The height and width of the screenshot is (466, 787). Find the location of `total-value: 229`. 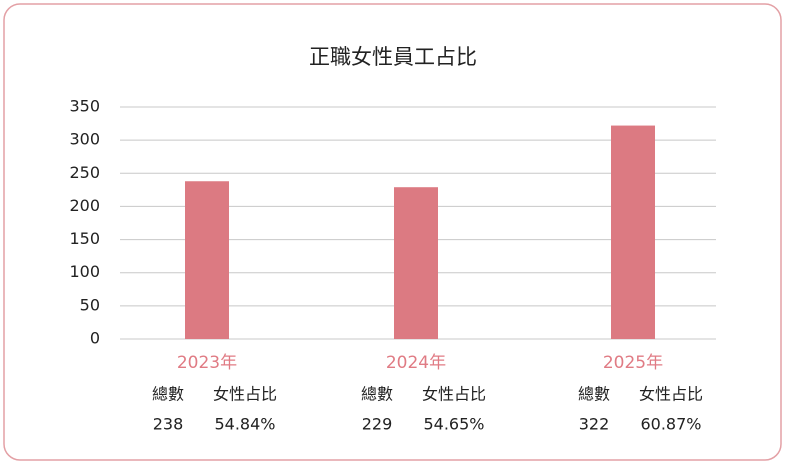

total-value: 229 is located at coordinates (377, 424).